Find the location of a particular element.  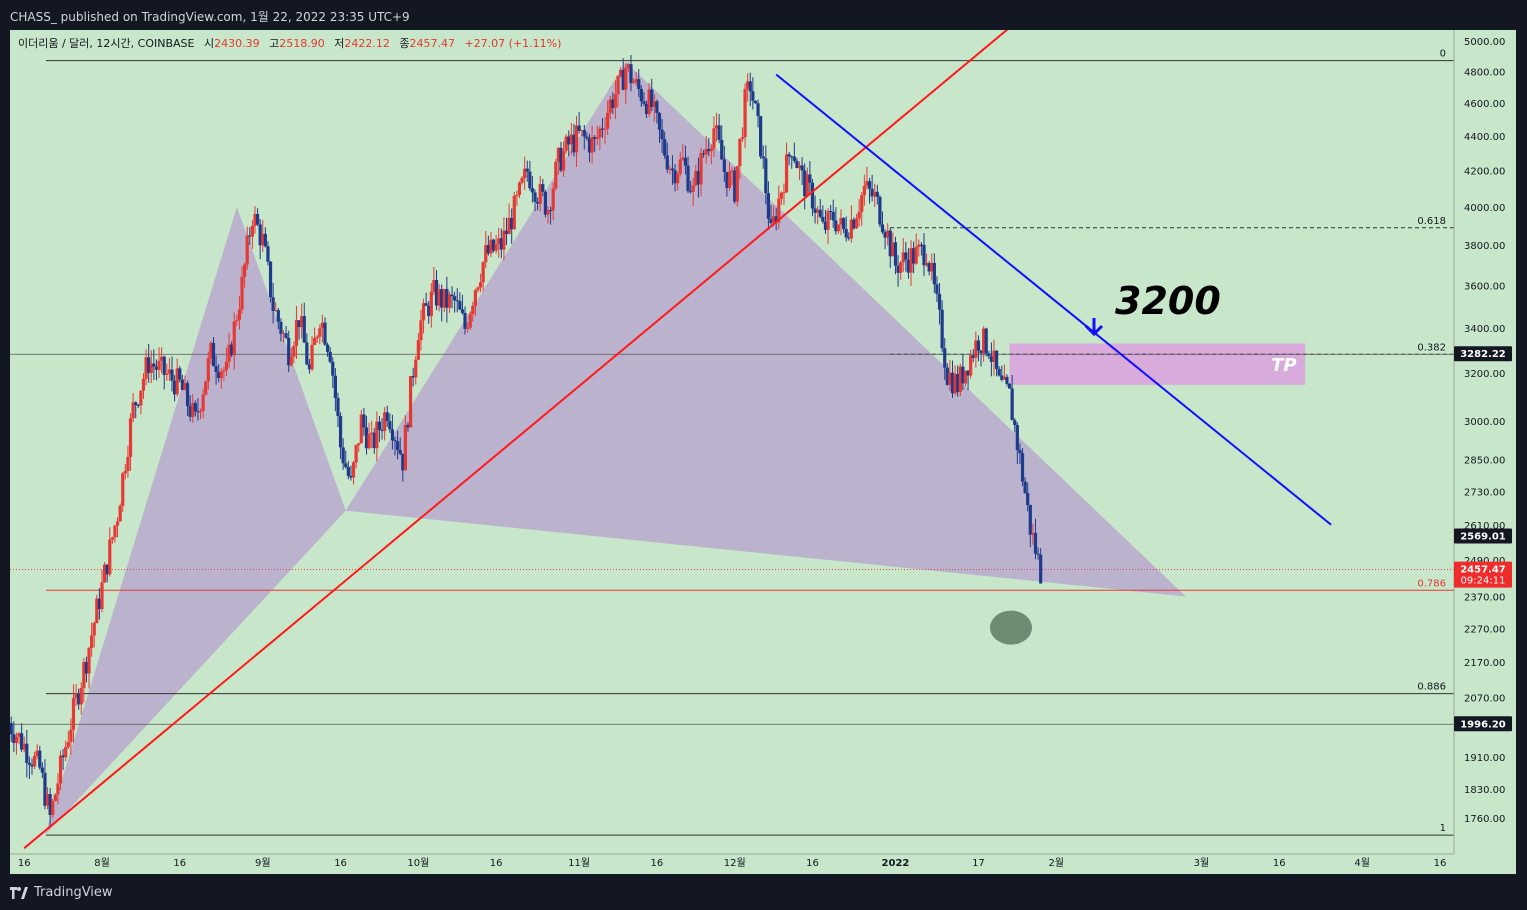

x-tick-label: 4월 is located at coordinates (1362, 863).